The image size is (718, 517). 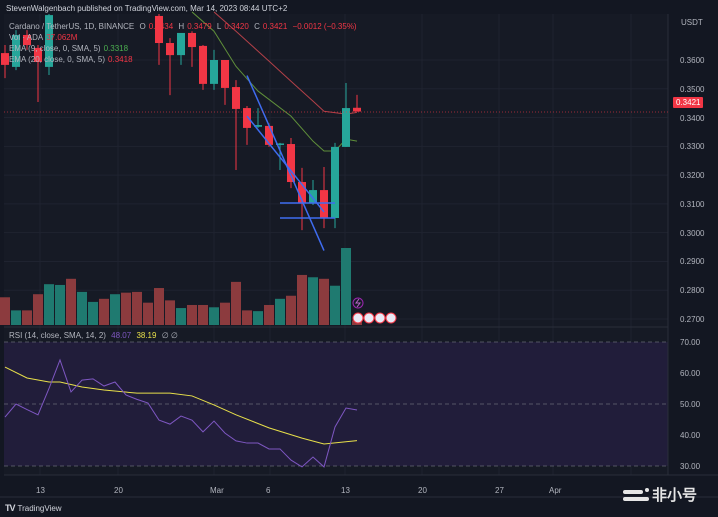 I want to click on rsi-sma-line, so click(x=181, y=405).